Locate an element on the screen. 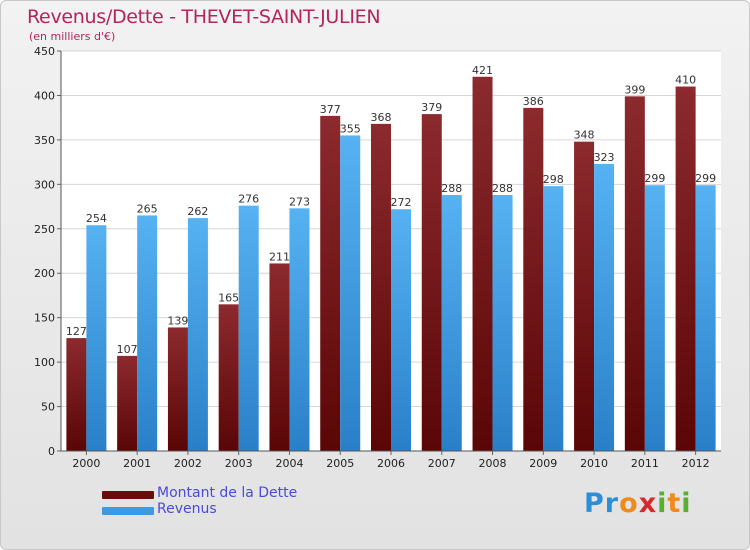  legend-label-debt: Montant de la Dette is located at coordinates (227, 493).